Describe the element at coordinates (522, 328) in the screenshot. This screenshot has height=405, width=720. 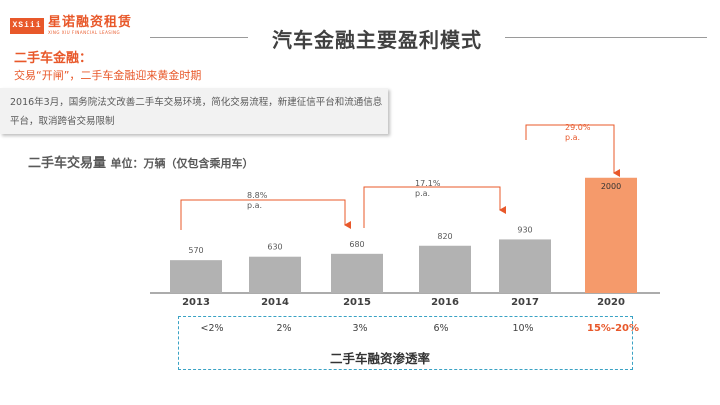
I see `penetration-value-2017: 10%` at that location.